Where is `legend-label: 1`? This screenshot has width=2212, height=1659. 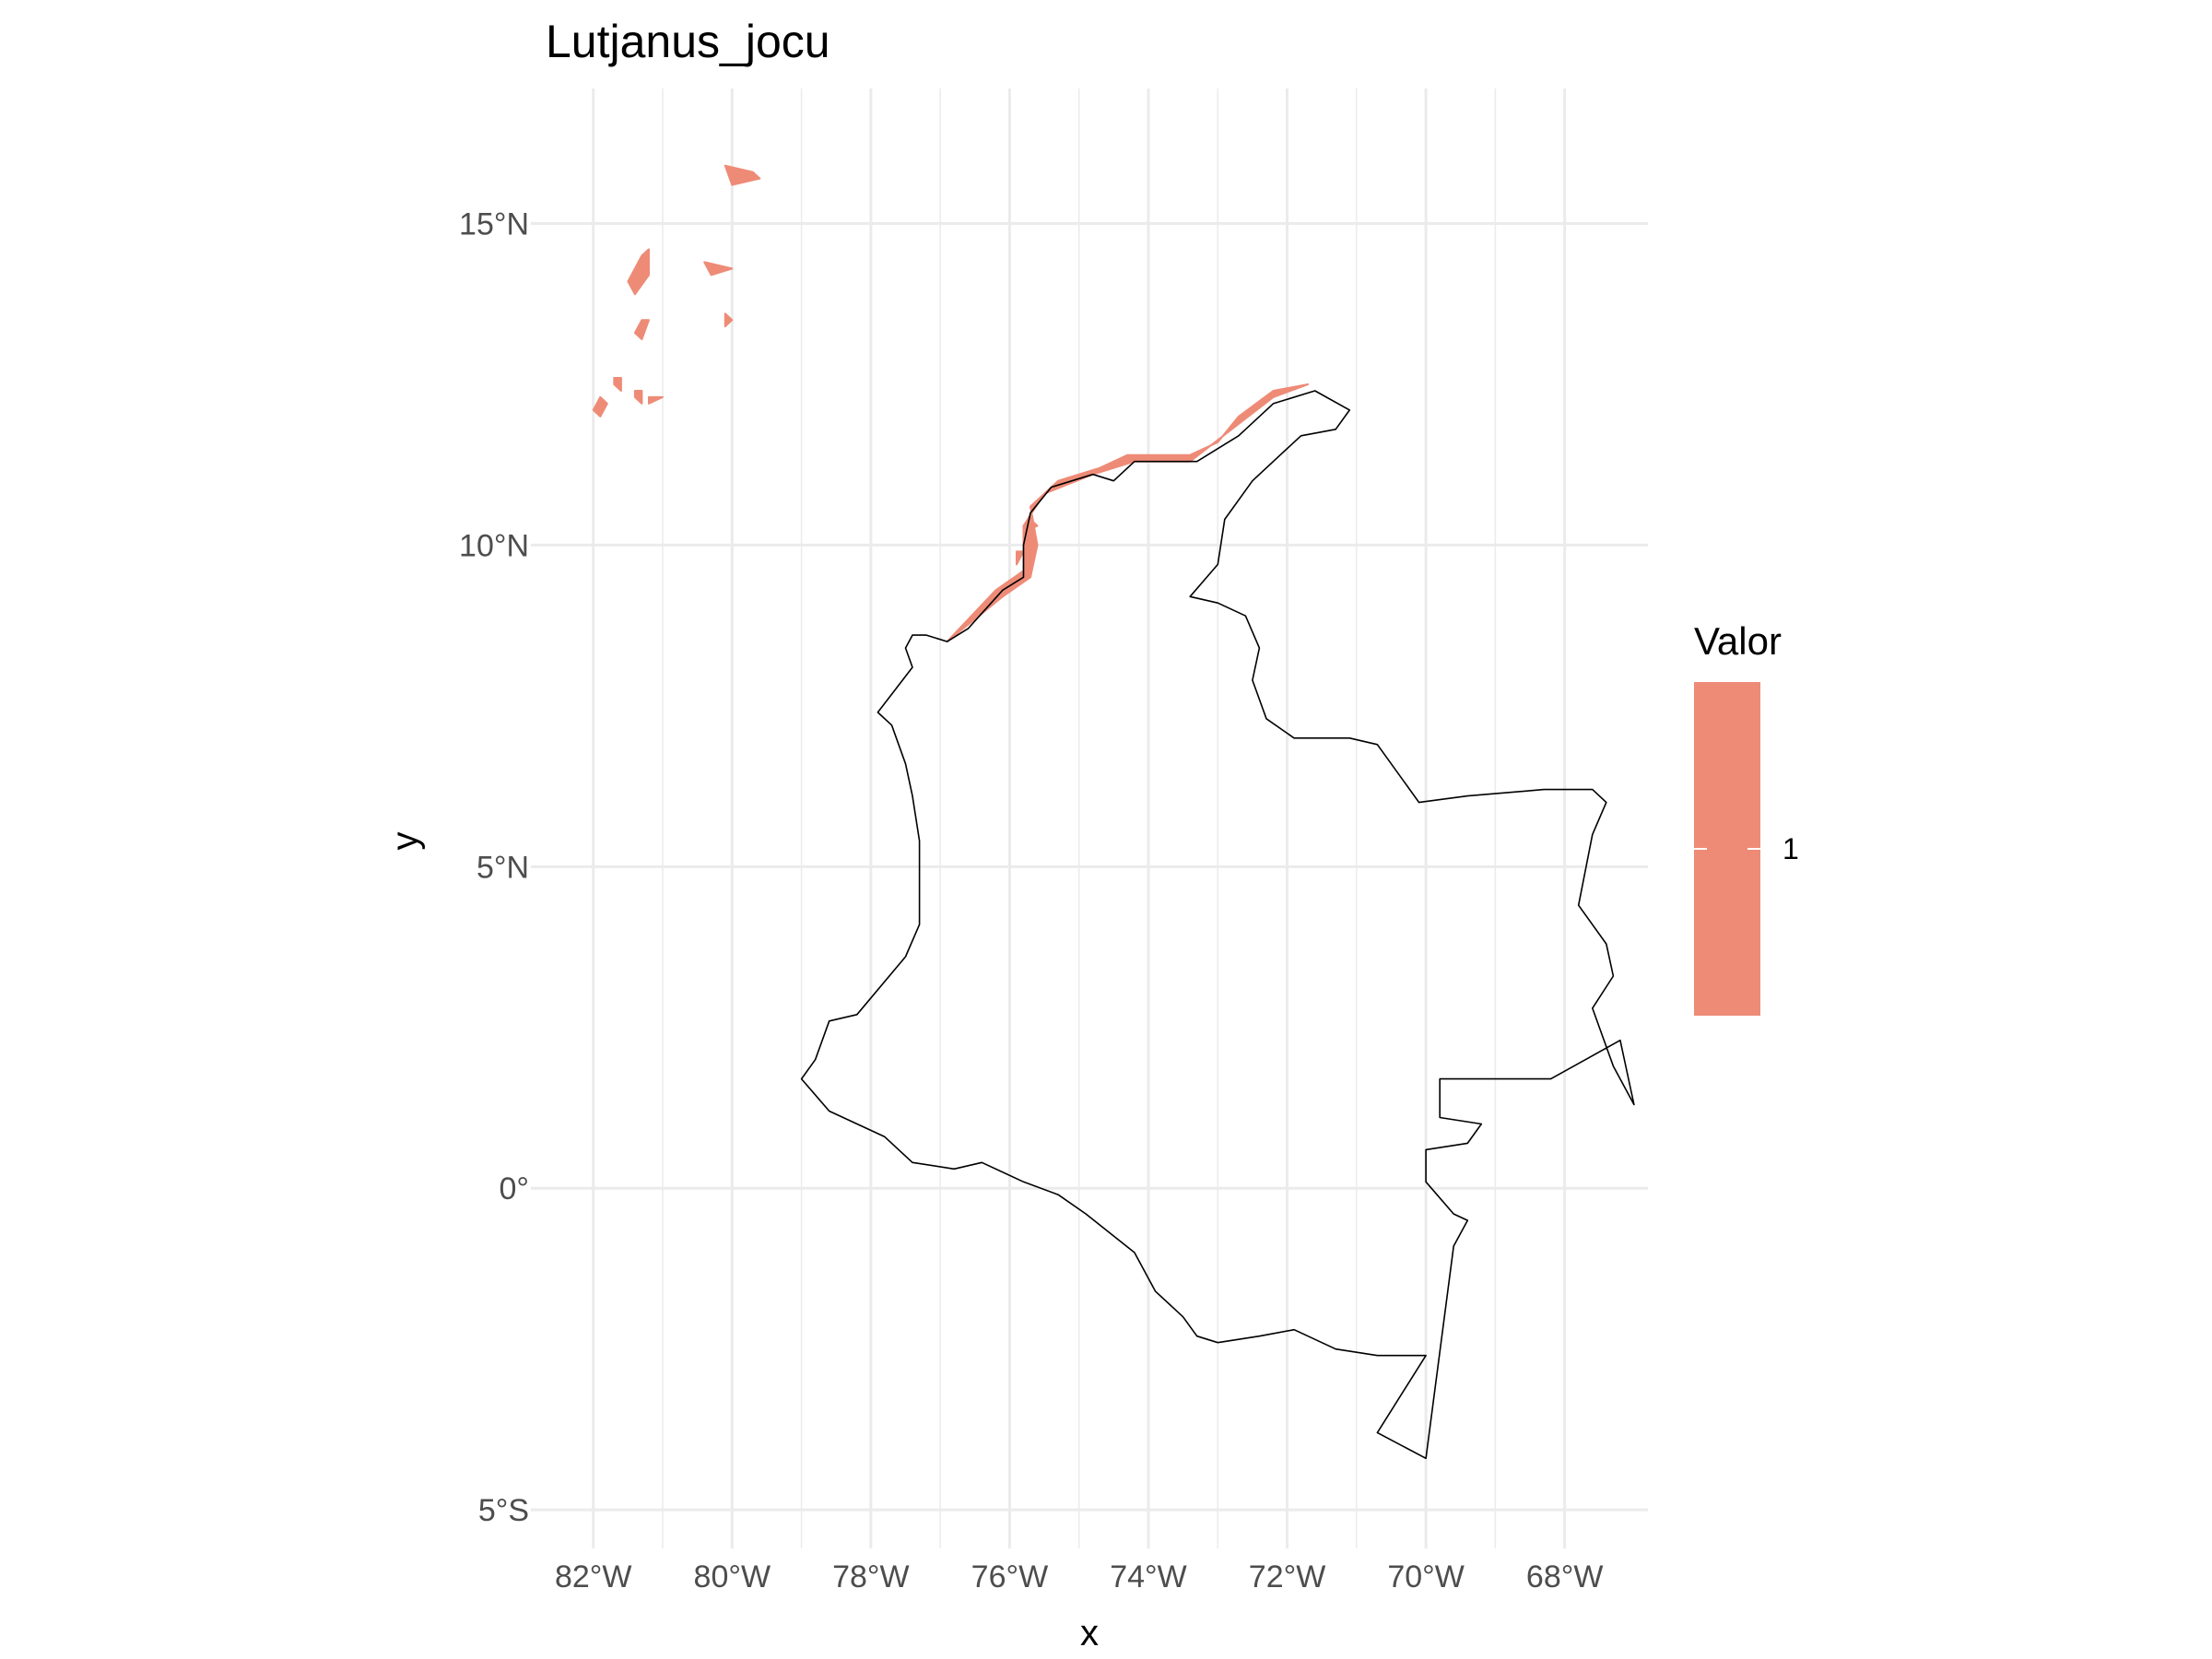
legend-label: 1 is located at coordinates (1791, 848).